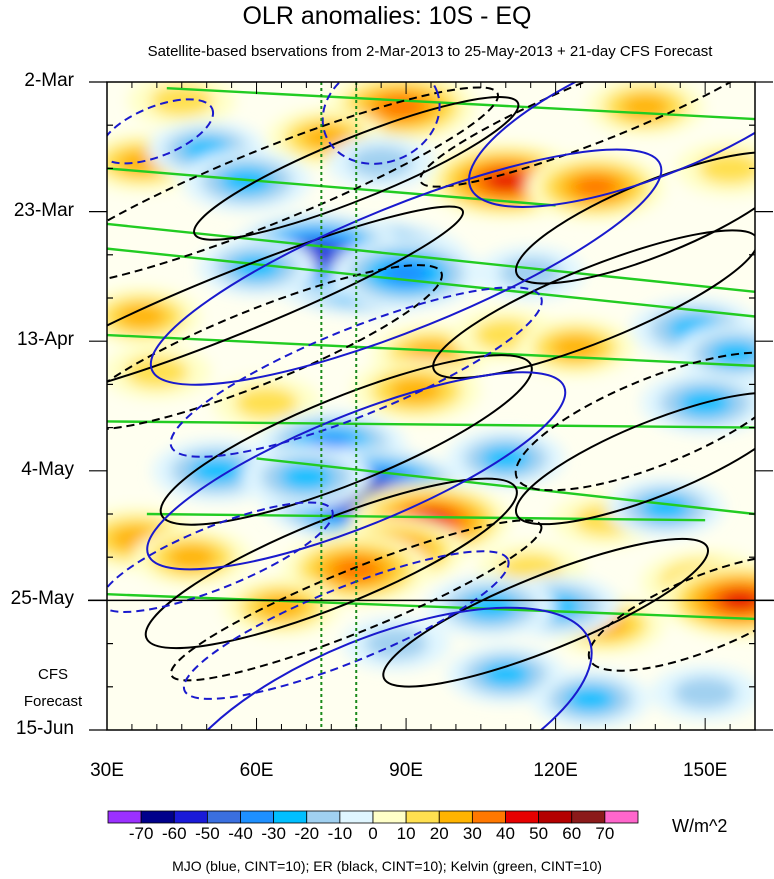 The height and width of the screenshot is (879, 774). Describe the element at coordinates (700, 826) in the screenshot. I see `colorbar-units: W/m^2` at that location.